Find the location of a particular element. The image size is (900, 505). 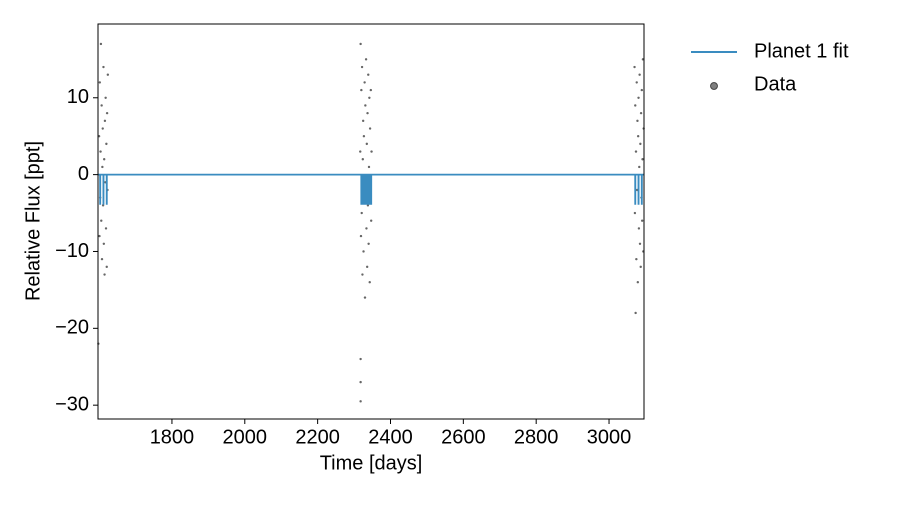

fit-line is located at coordinates (371, 189).